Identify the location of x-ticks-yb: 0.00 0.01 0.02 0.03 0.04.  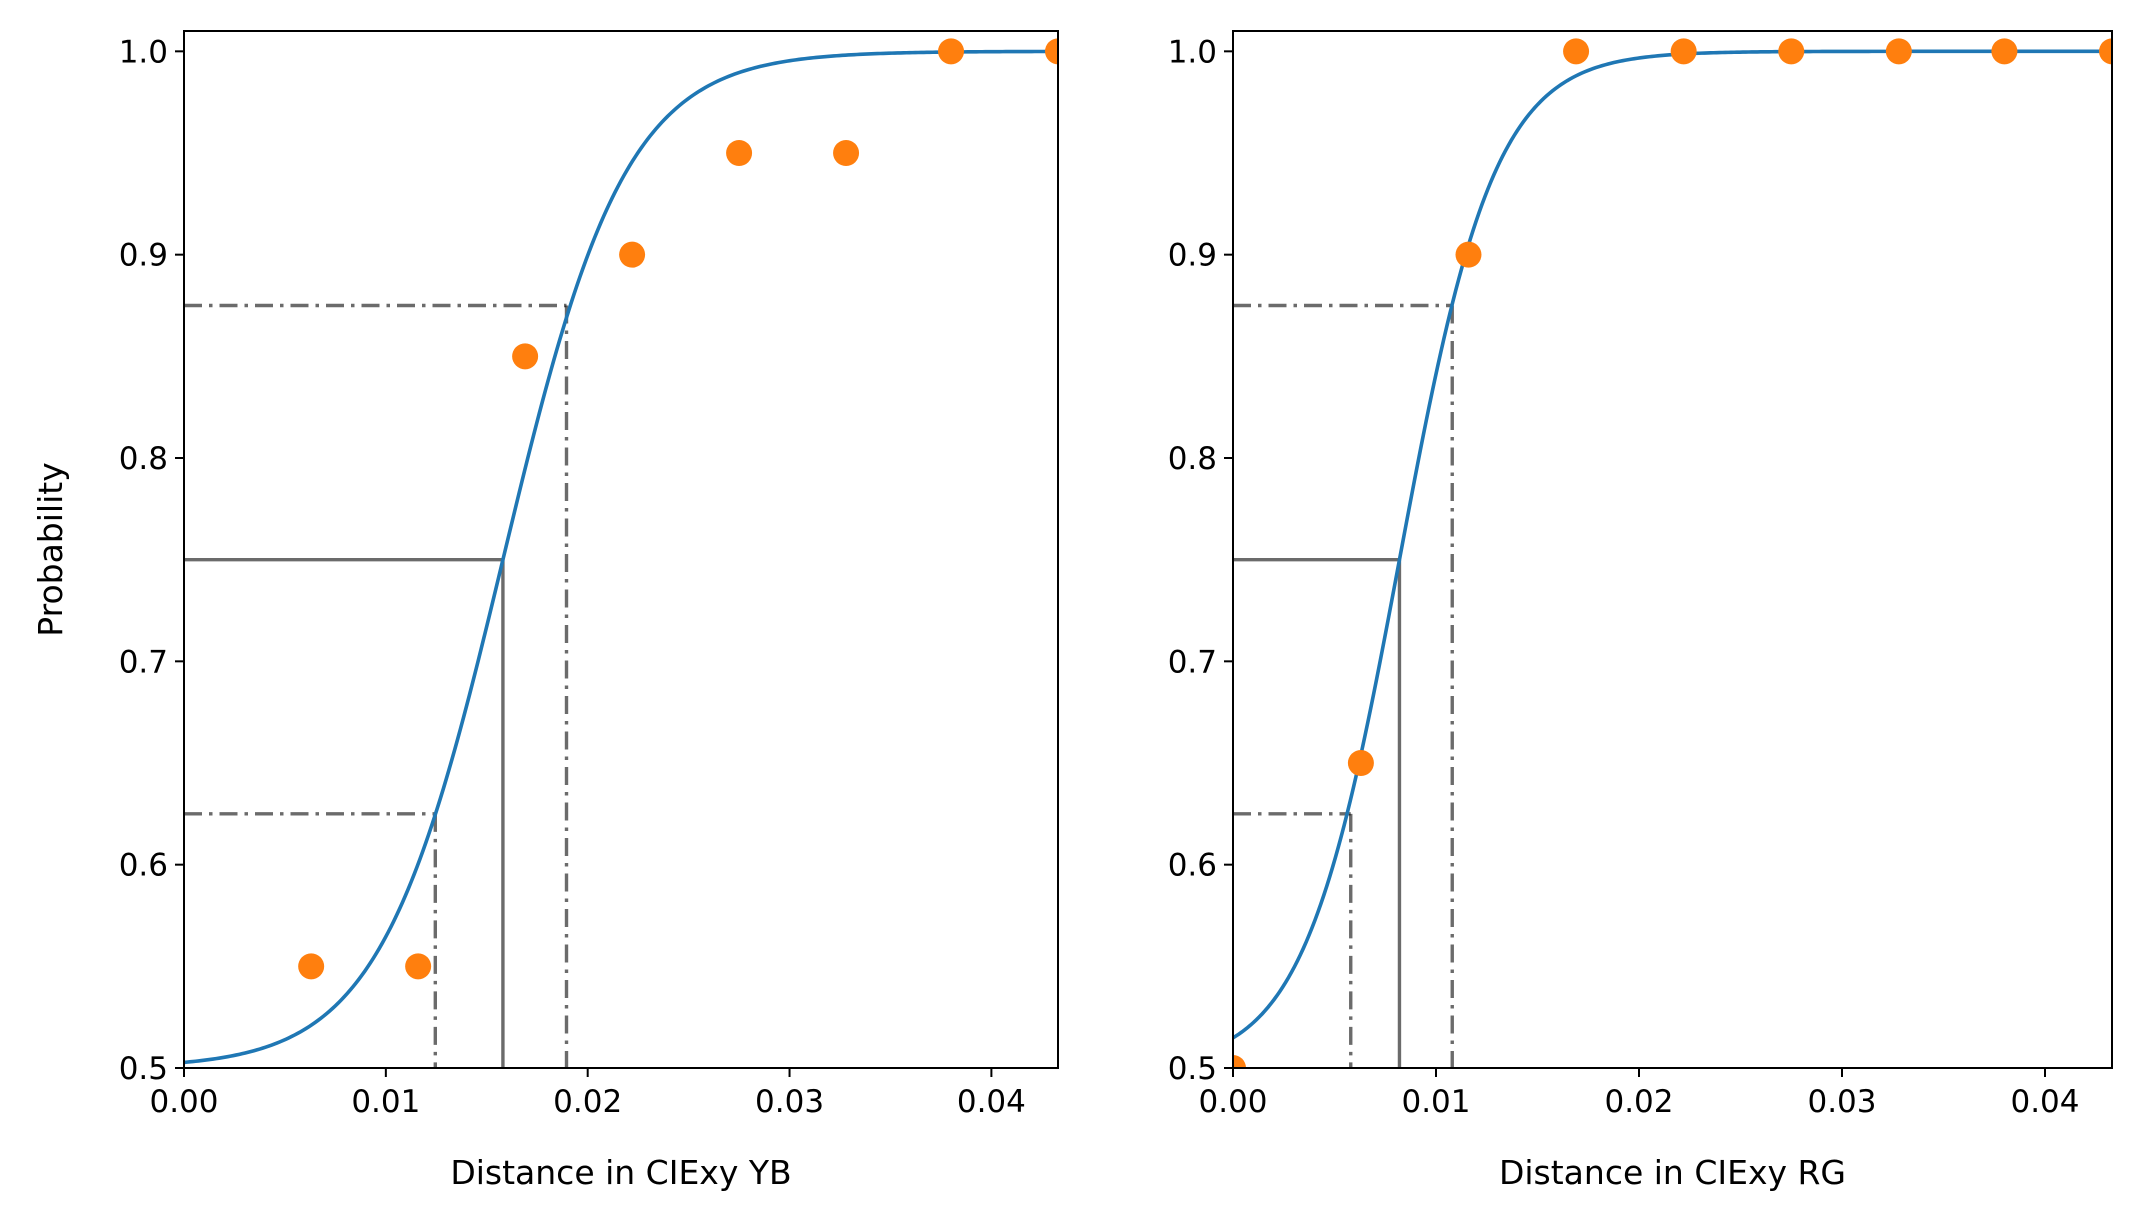
(587, 1094).